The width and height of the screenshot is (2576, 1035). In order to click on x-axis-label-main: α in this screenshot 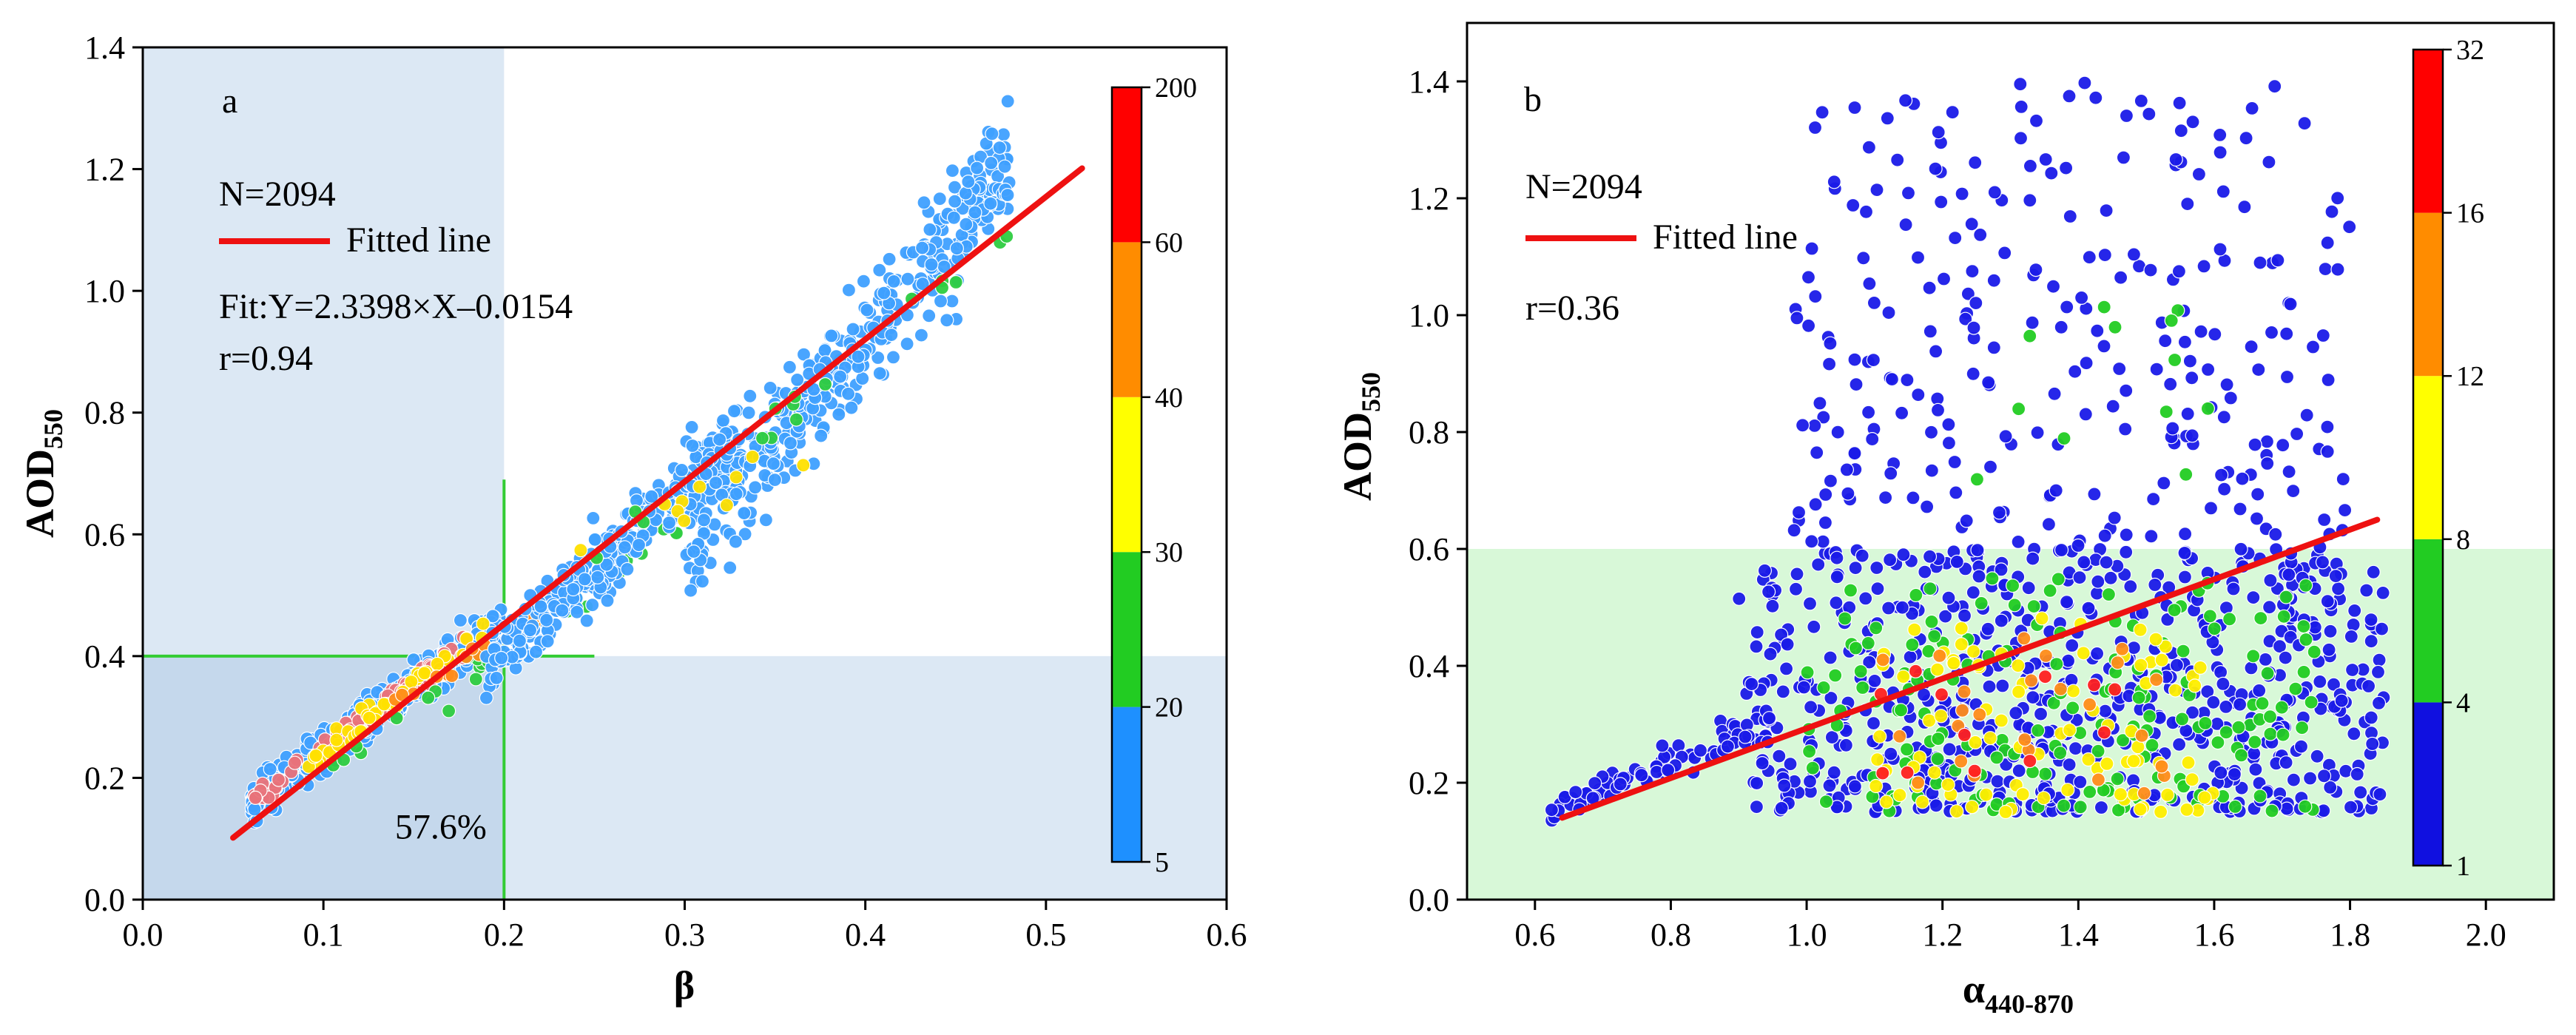, I will do `click(1974, 989)`.